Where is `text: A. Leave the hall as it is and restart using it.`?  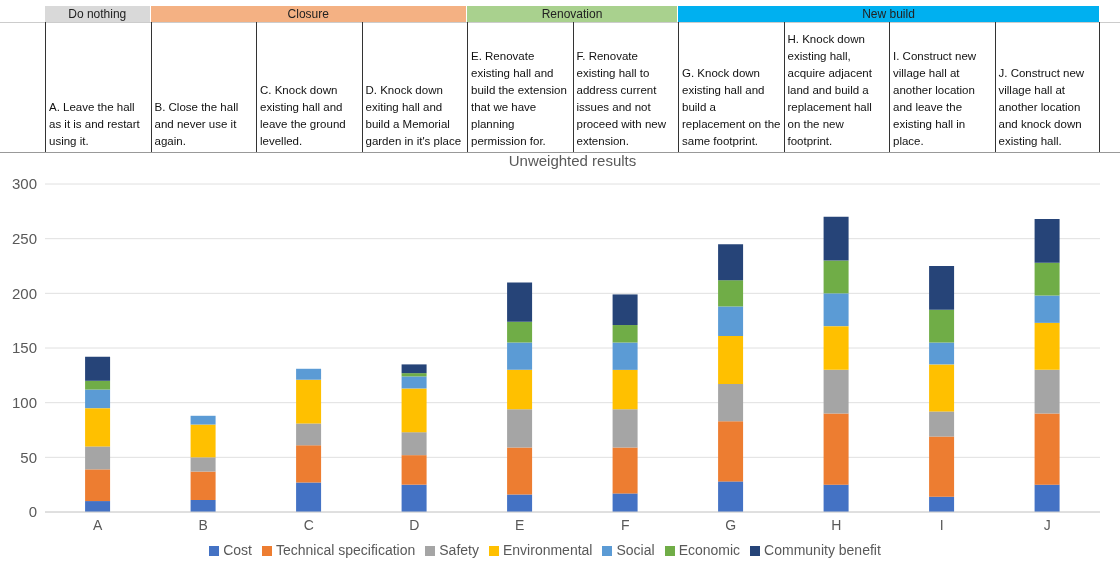
text: A. Leave the hall as it is and restart using it. is located at coordinates (95, 124).